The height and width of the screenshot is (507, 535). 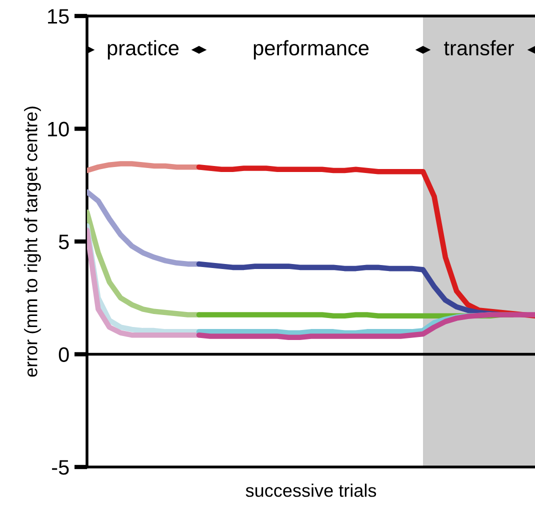 I want to click on y-tick-label: 0, so click(x=63, y=354).